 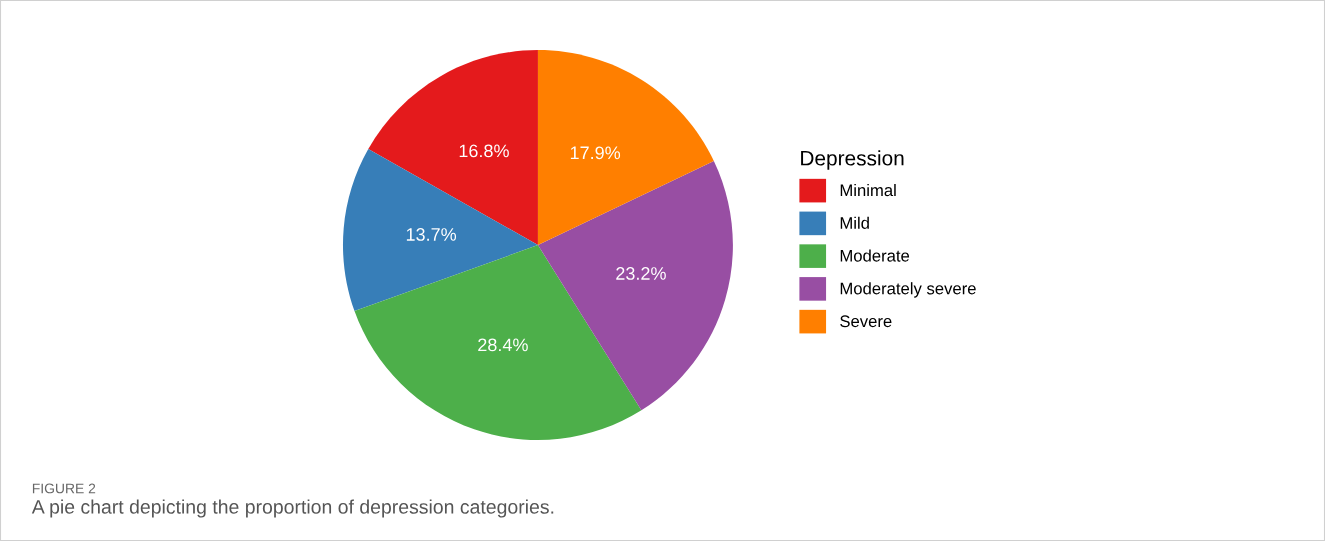 I want to click on text: A pie chart depicting the proportion of depression categories., so click(x=292, y=508).